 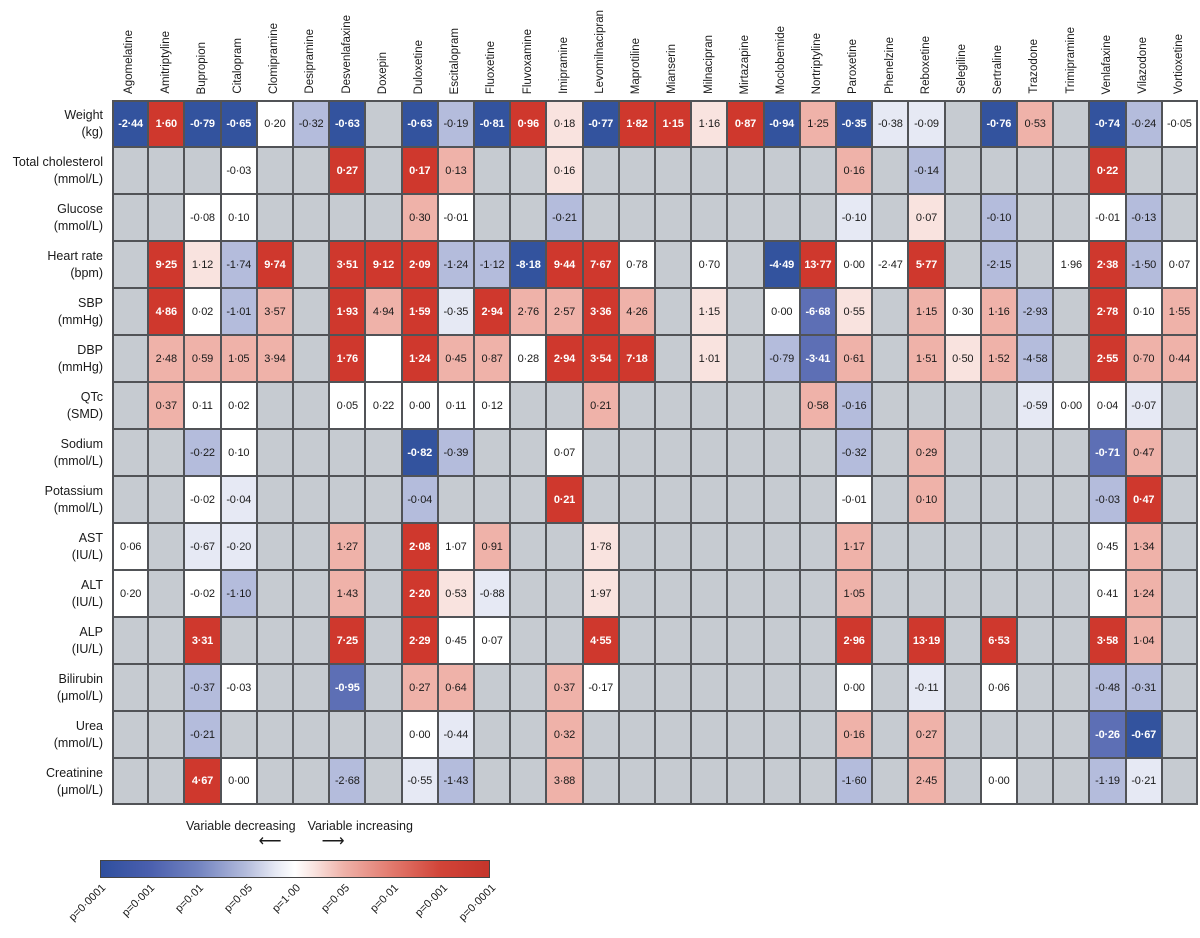 I want to click on heatmap-cell: 2·94, so click(x=564, y=358).